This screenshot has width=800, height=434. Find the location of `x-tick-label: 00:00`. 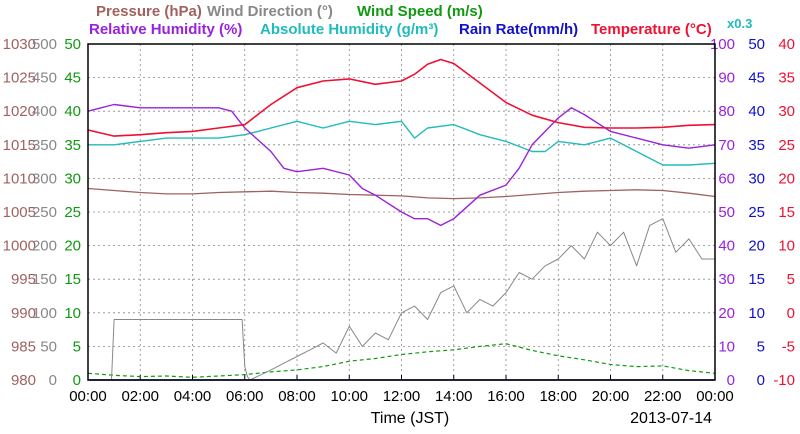

x-tick-label: 00:00 is located at coordinates (88, 396).